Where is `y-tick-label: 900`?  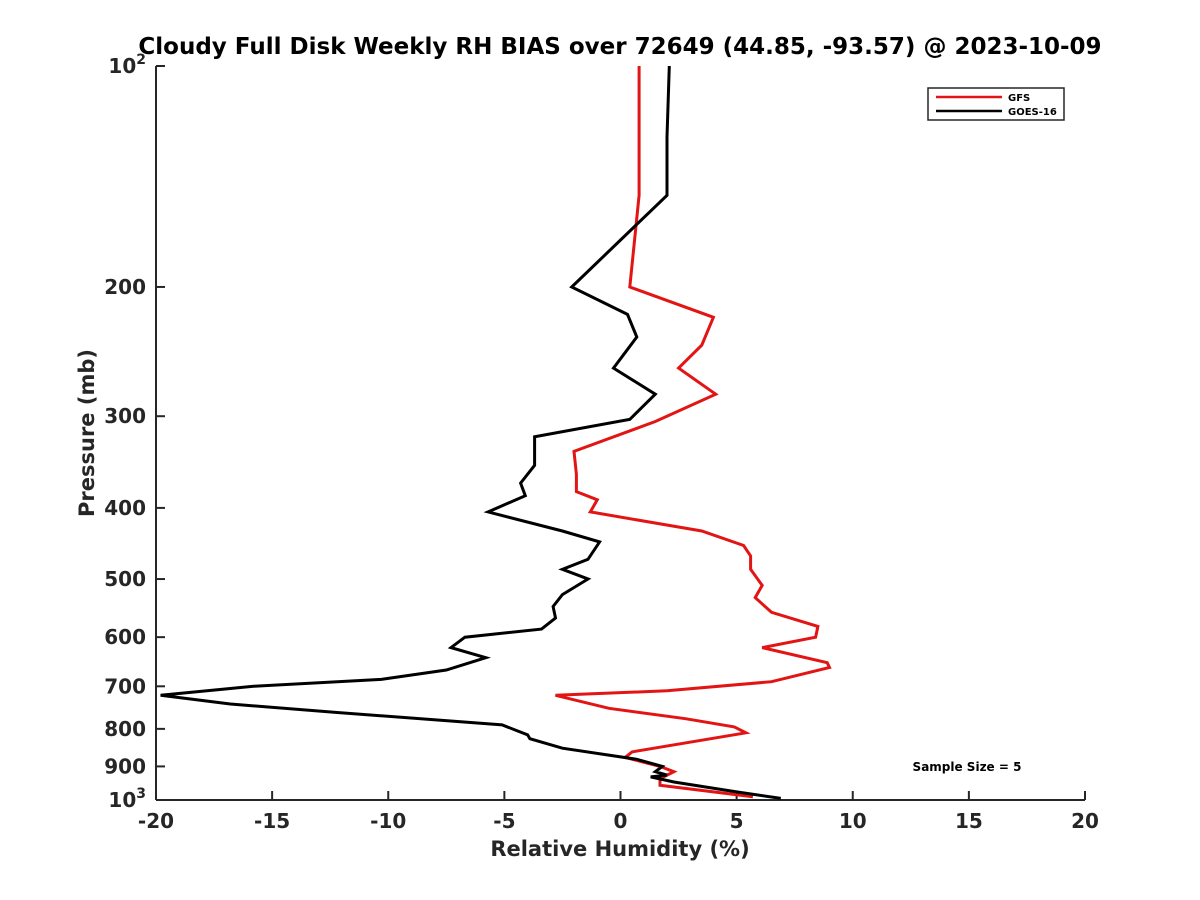 y-tick-label: 900 is located at coordinates (125, 766).